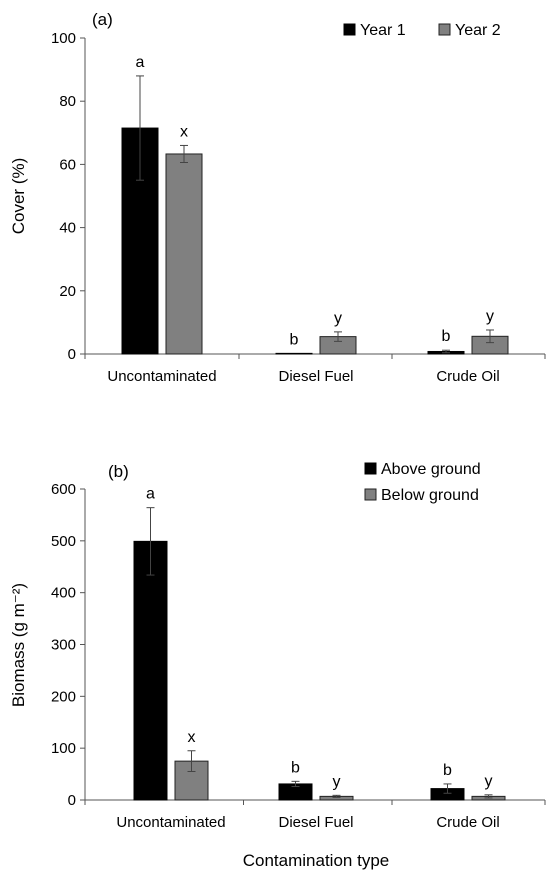 This screenshot has height=880, width=550. Describe the element at coordinates (63, 541) in the screenshot. I see `y-tick-label: 500` at that location.